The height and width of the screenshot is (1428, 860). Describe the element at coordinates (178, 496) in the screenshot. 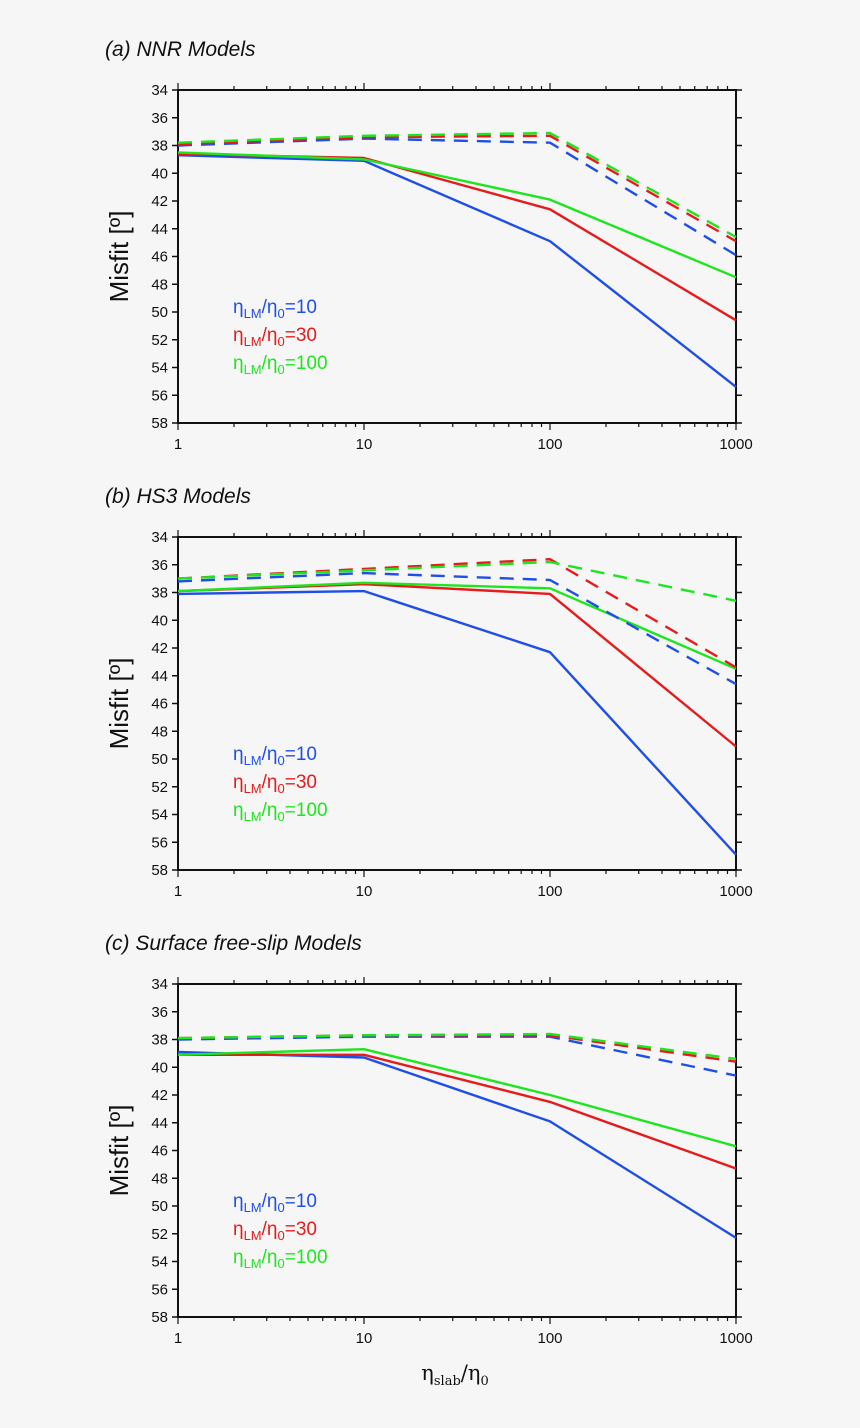

I see `chart-title: (b) HS3 Models` at that location.